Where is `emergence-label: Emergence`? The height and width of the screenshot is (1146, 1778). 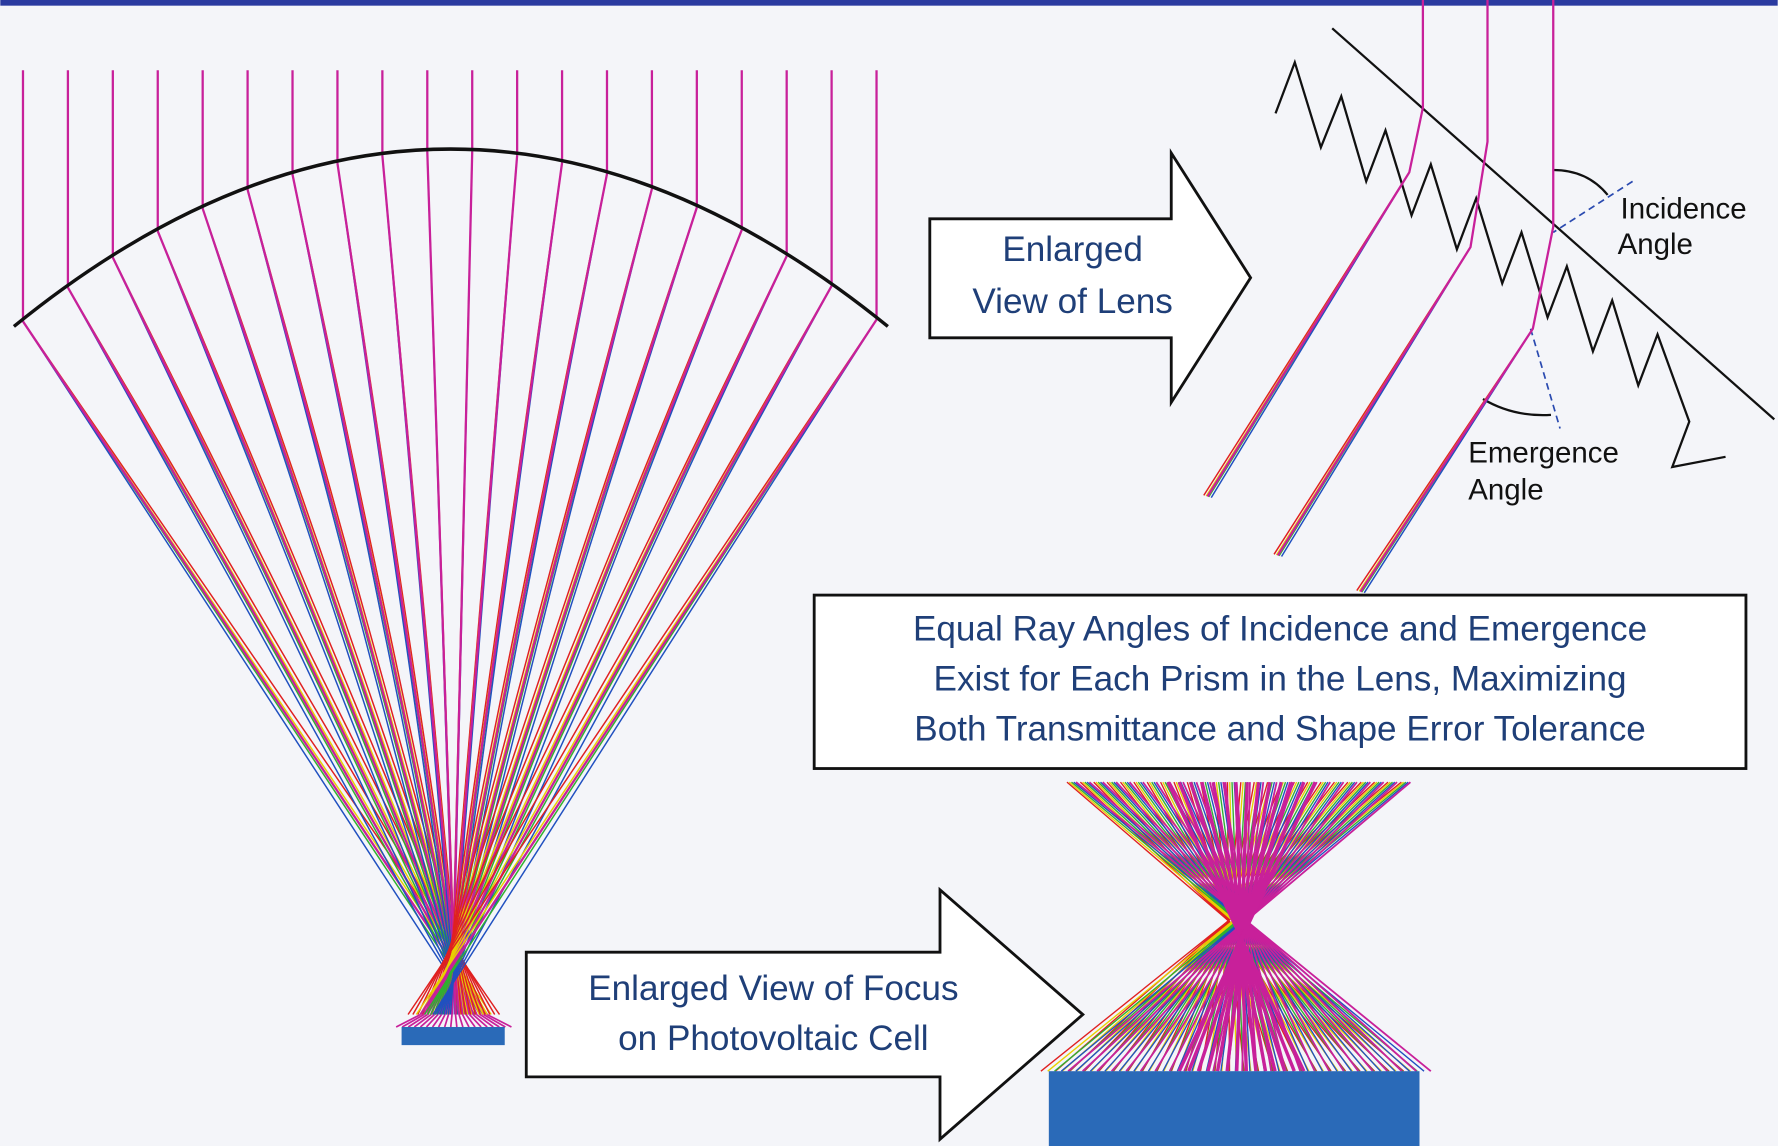
emergence-label: Emergence is located at coordinates (1543, 452).